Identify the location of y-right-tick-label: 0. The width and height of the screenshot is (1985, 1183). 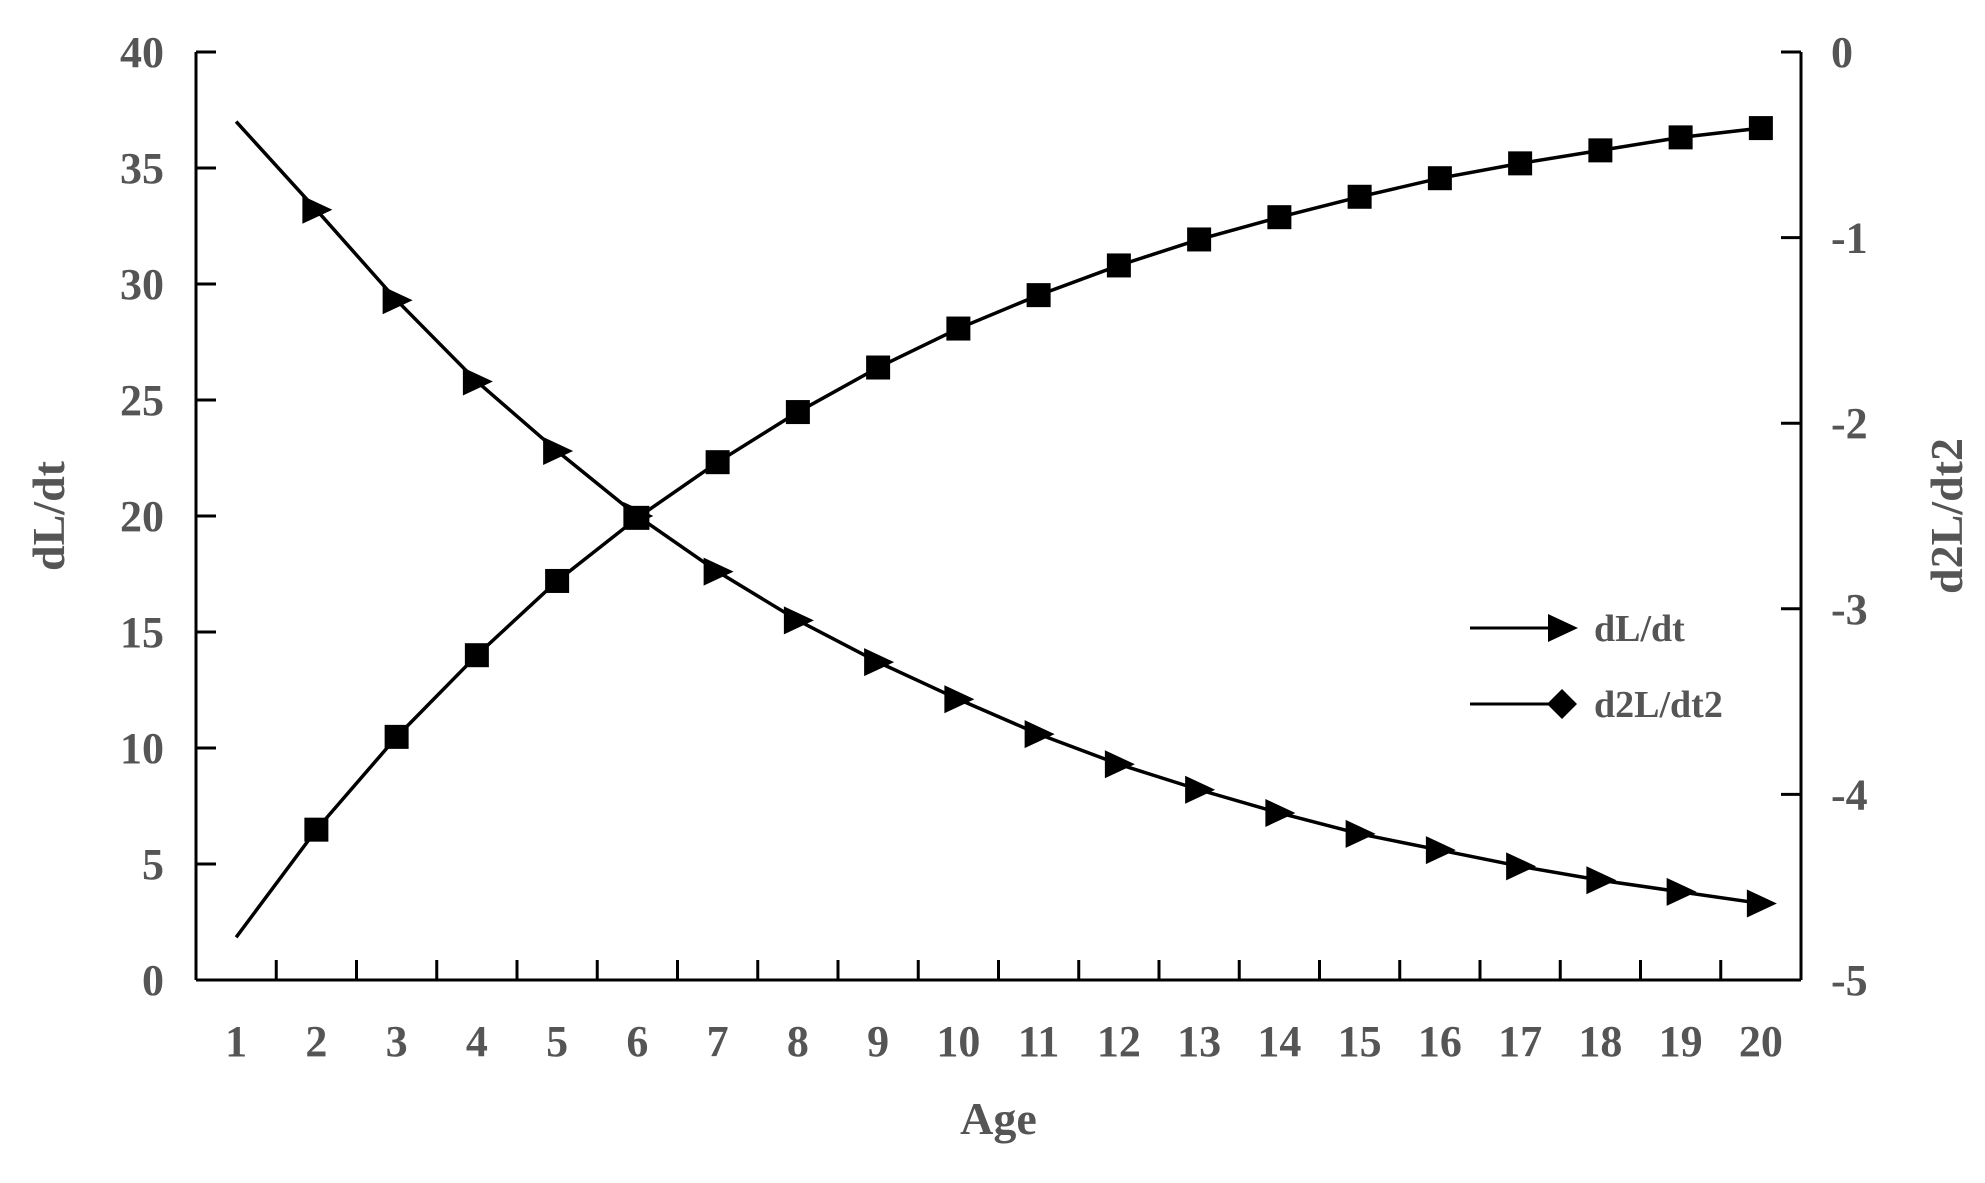
(1842, 52).